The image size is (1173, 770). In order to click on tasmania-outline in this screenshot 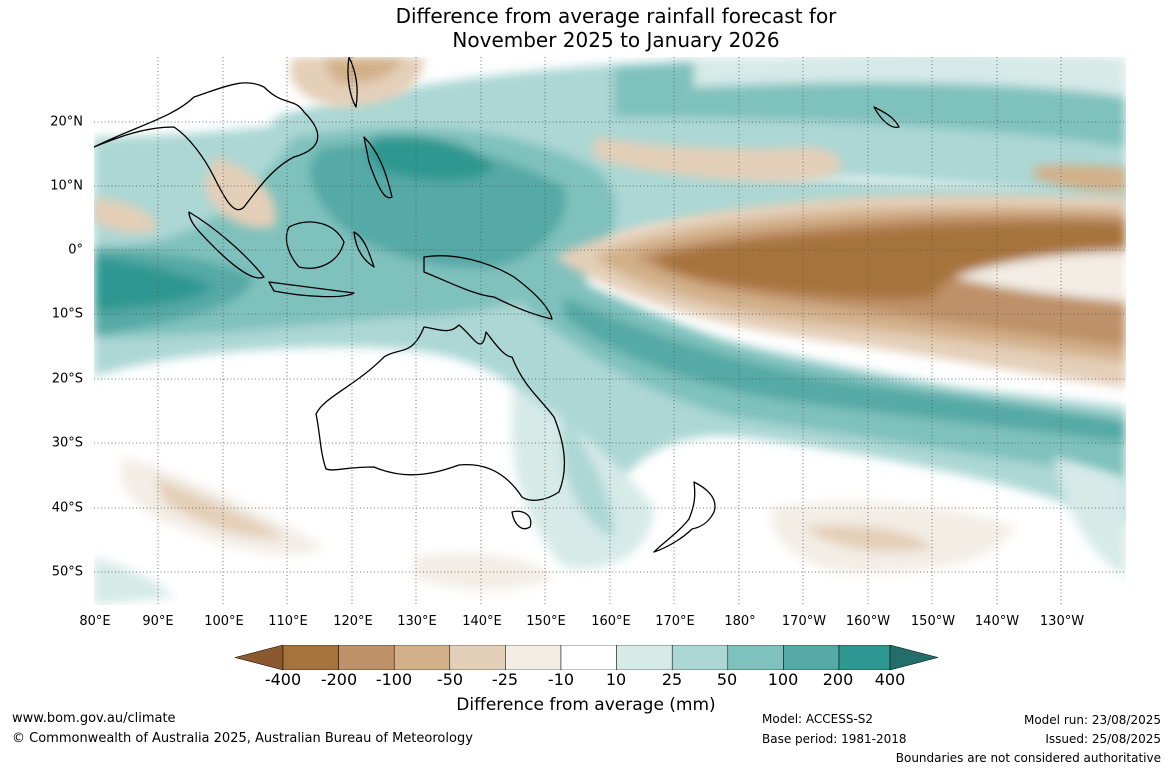, I will do `click(521, 520)`.